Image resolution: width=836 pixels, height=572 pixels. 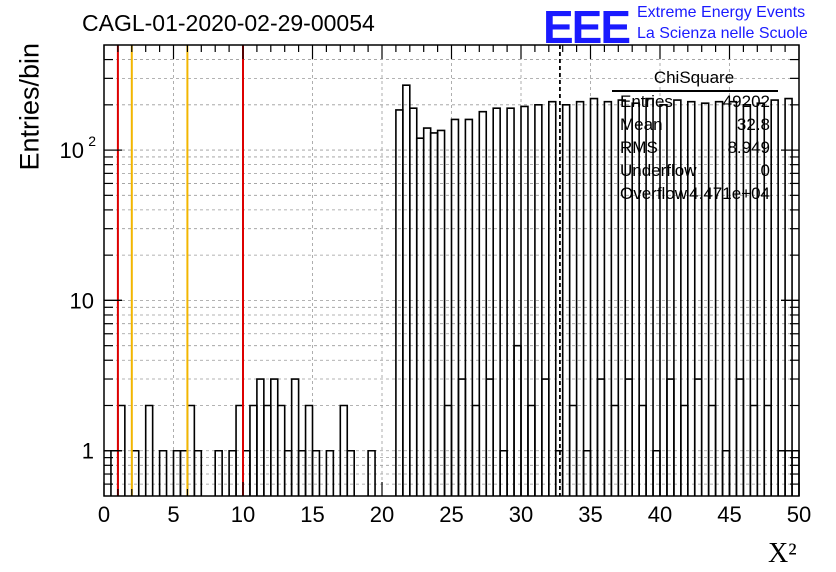 What do you see at coordinates (641, 124) in the screenshot?
I see `stats-label: Mean` at bounding box center [641, 124].